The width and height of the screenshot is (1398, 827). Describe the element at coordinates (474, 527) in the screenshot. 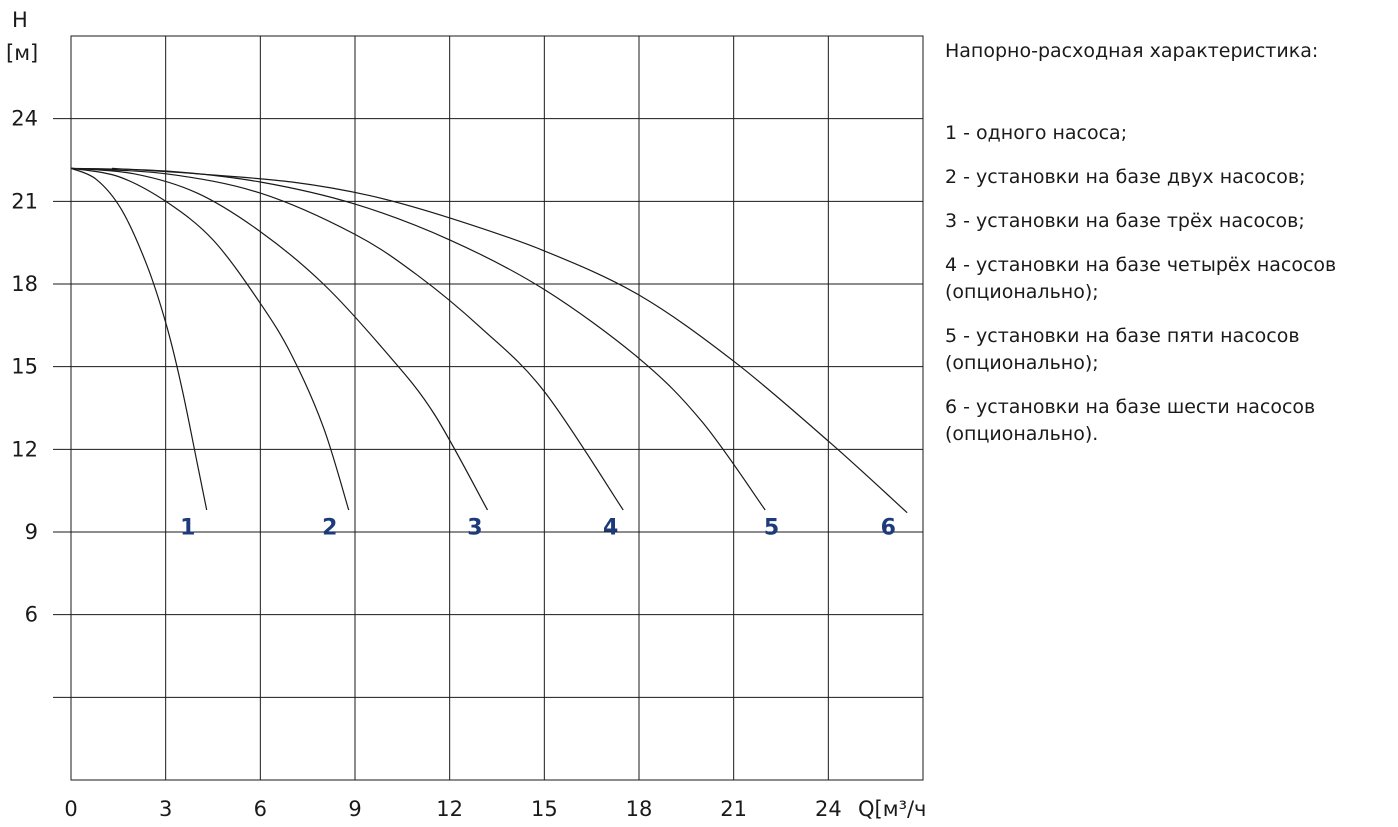

I see `curve-label-3: 3` at that location.